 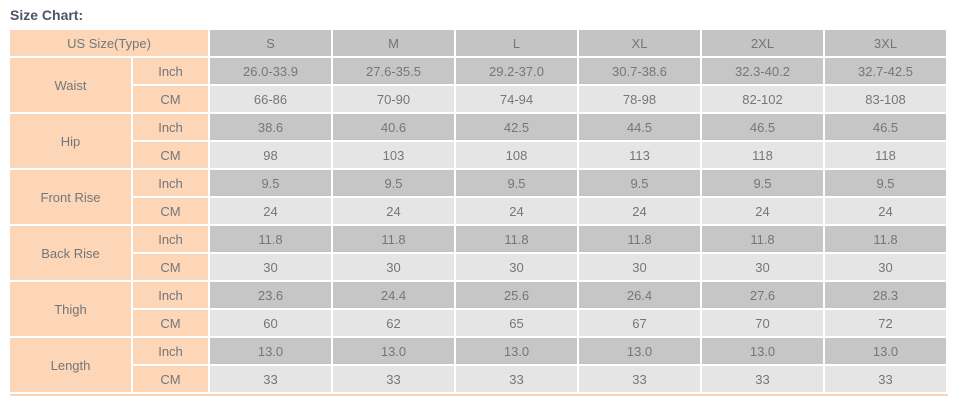 What do you see at coordinates (478, 253) in the screenshot?
I see `measure-row-inch: Back Rise Inch 11.8 11.8 11.8 11.8 11.8 11.8` at bounding box center [478, 253].